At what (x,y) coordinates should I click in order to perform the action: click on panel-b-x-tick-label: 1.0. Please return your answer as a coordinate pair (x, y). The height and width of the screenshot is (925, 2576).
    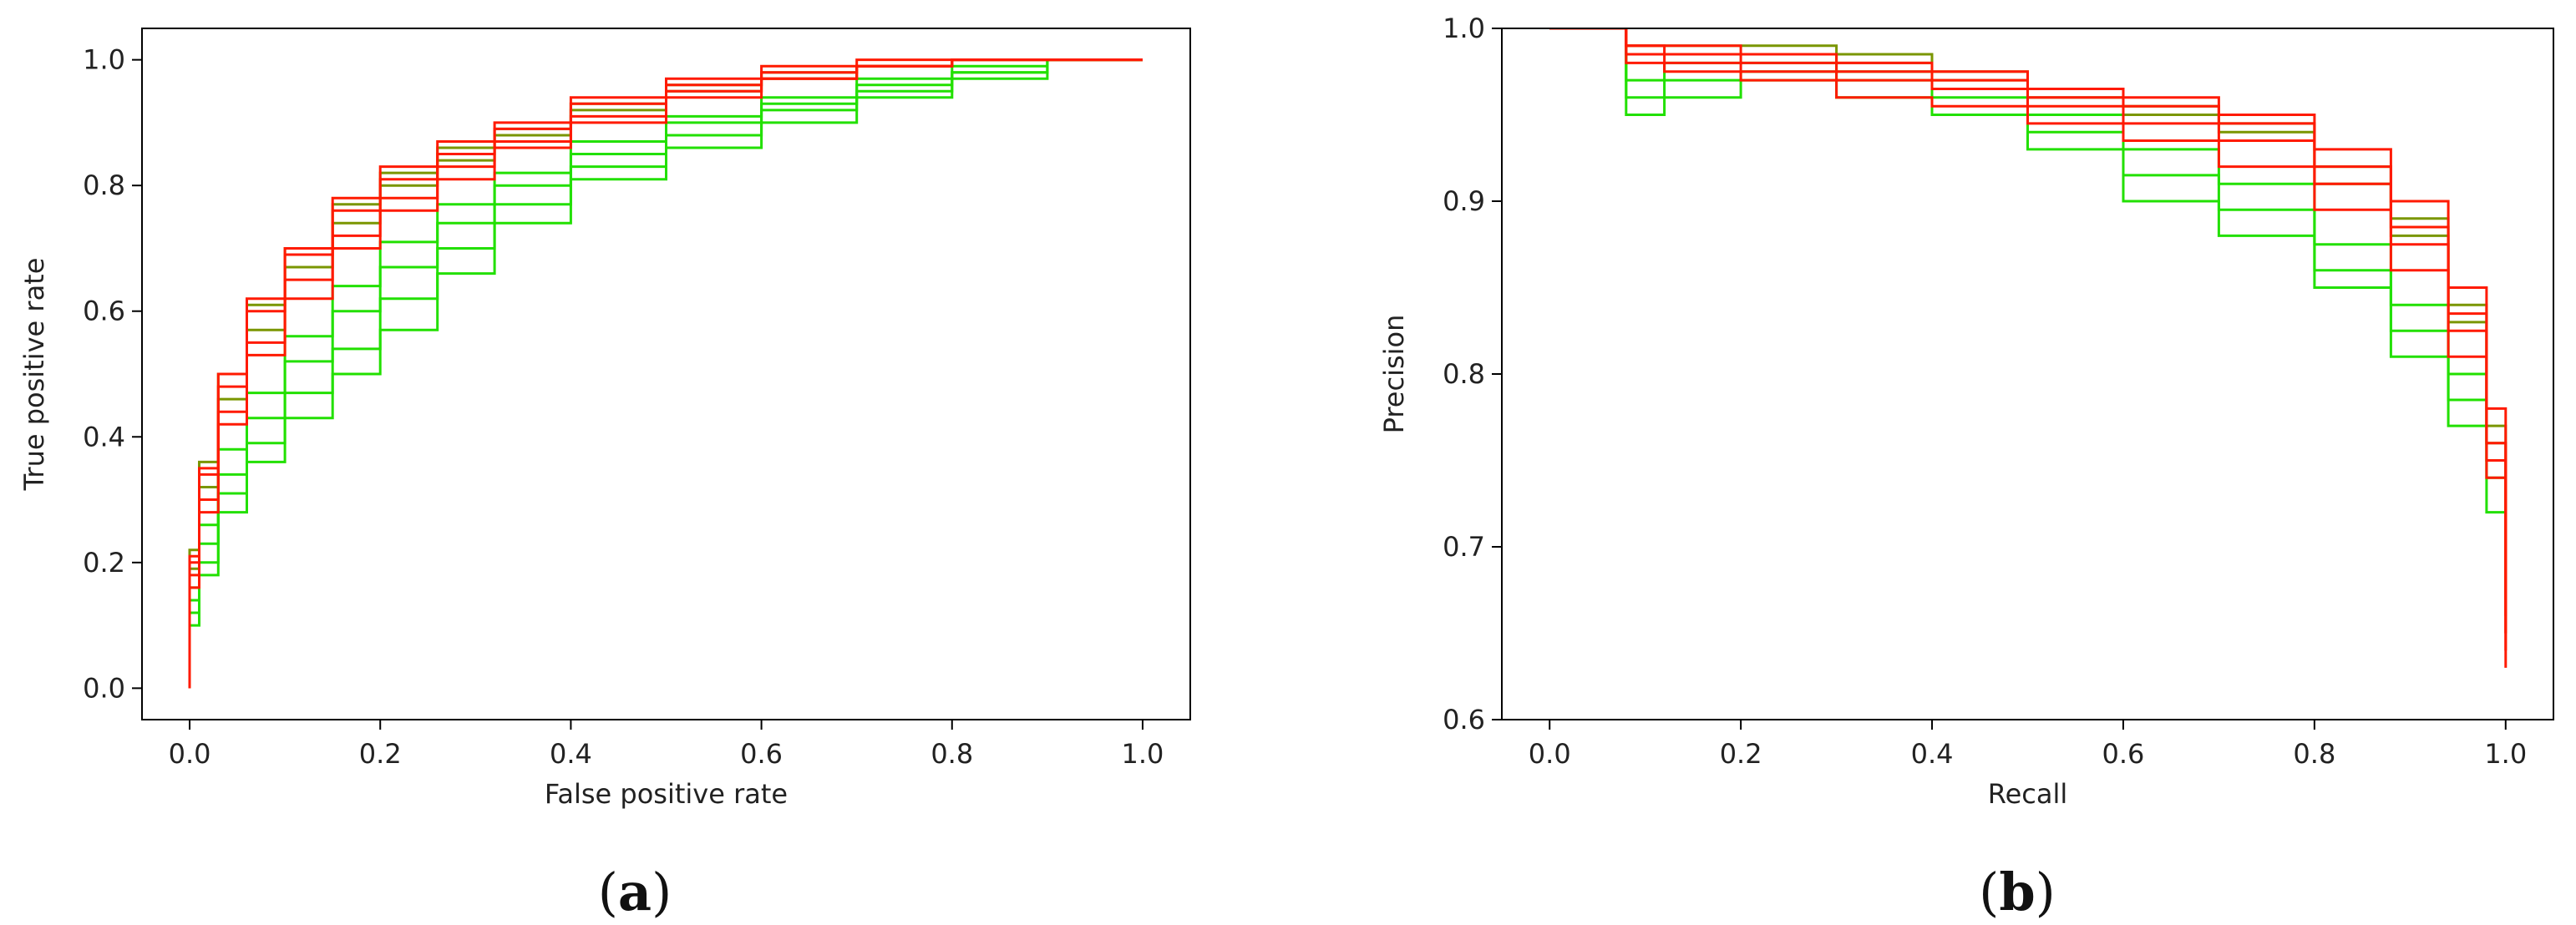
    Looking at the image, I should click on (2505, 754).